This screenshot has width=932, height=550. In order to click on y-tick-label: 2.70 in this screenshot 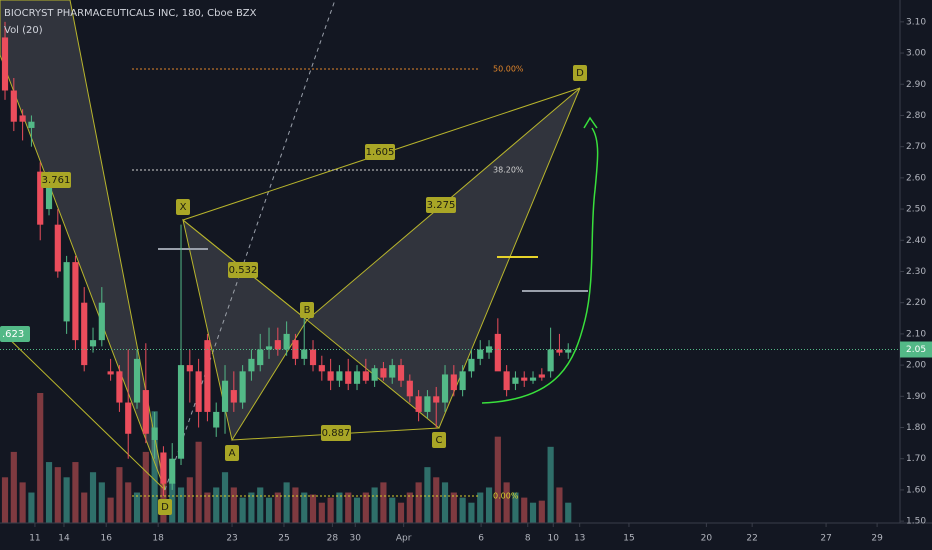, I will do `click(916, 147)`.